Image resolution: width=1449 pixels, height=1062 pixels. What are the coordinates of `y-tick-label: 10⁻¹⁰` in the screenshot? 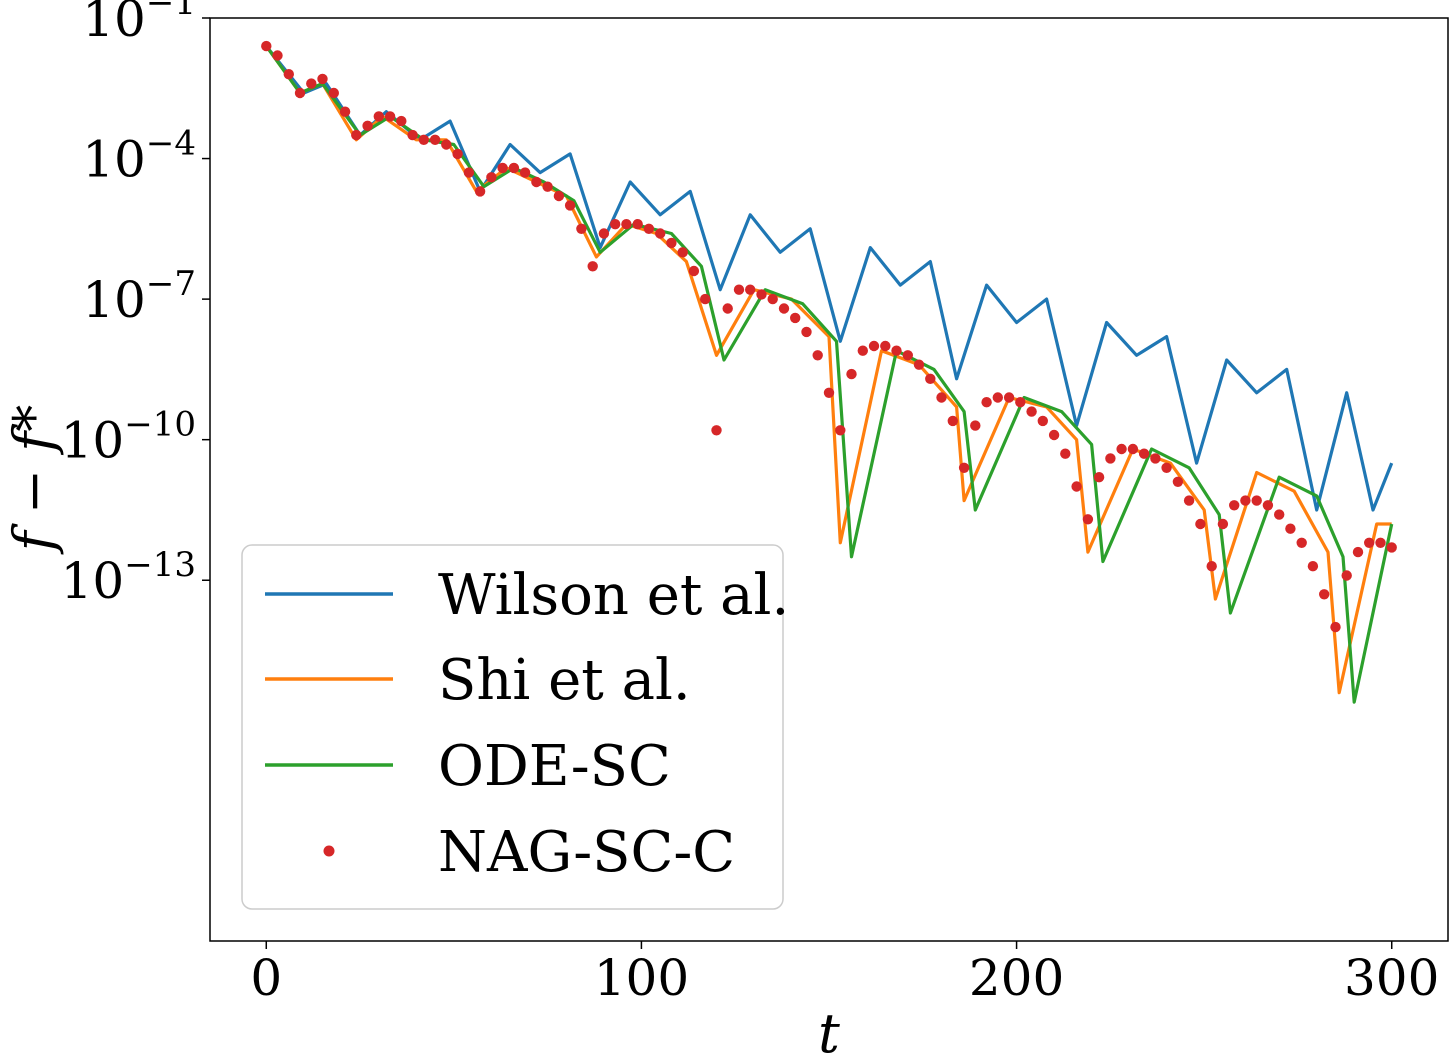 It's located at (128, 437).